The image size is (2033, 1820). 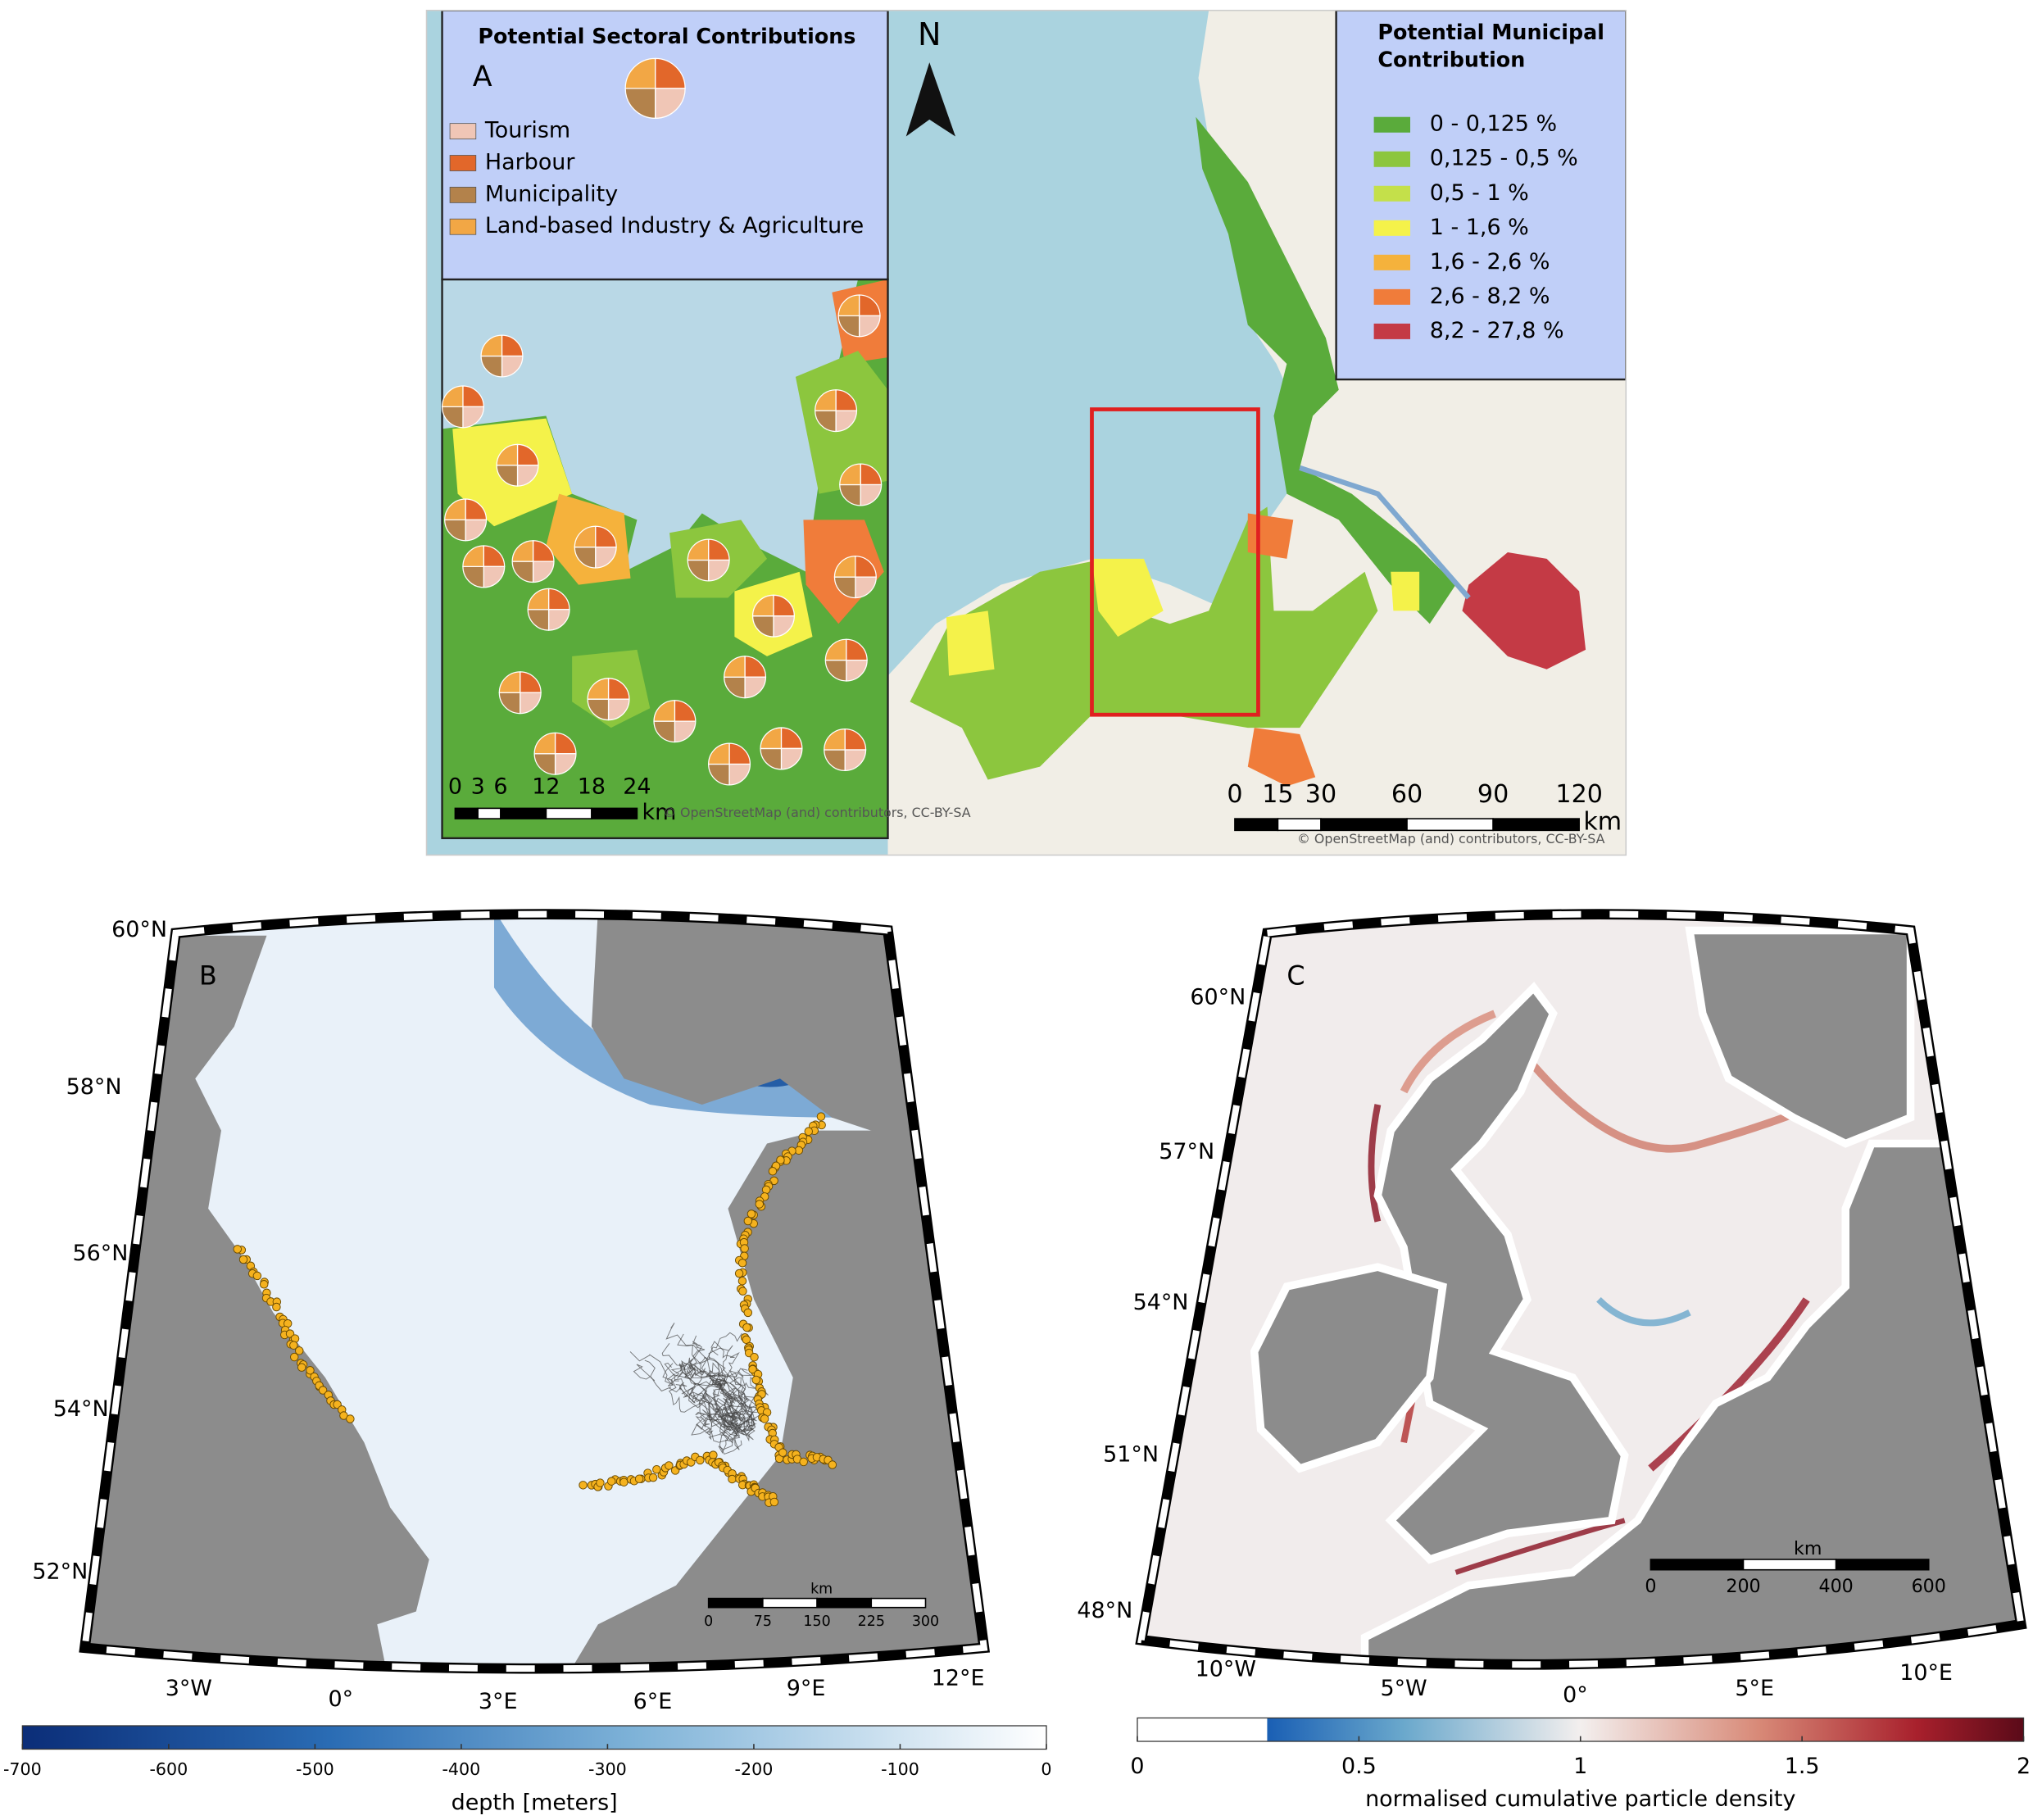 What do you see at coordinates (498, 1701) in the screenshot?
I see `graticule-label: 3°E` at bounding box center [498, 1701].